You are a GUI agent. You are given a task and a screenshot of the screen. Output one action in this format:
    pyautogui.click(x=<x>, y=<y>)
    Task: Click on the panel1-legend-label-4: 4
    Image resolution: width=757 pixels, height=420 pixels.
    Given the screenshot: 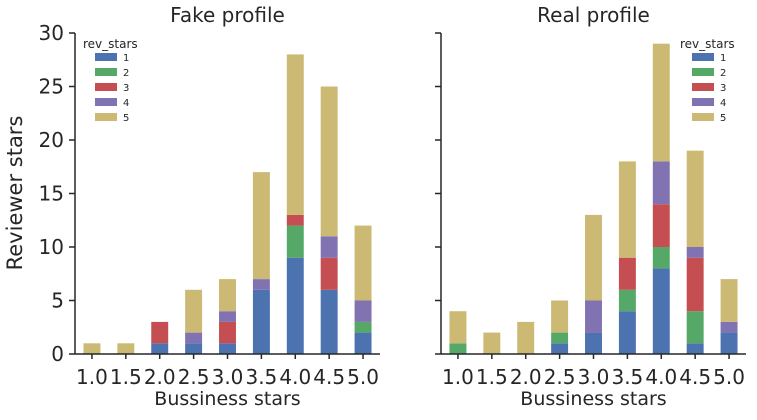 What is the action you would take?
    pyautogui.click(x=126, y=103)
    